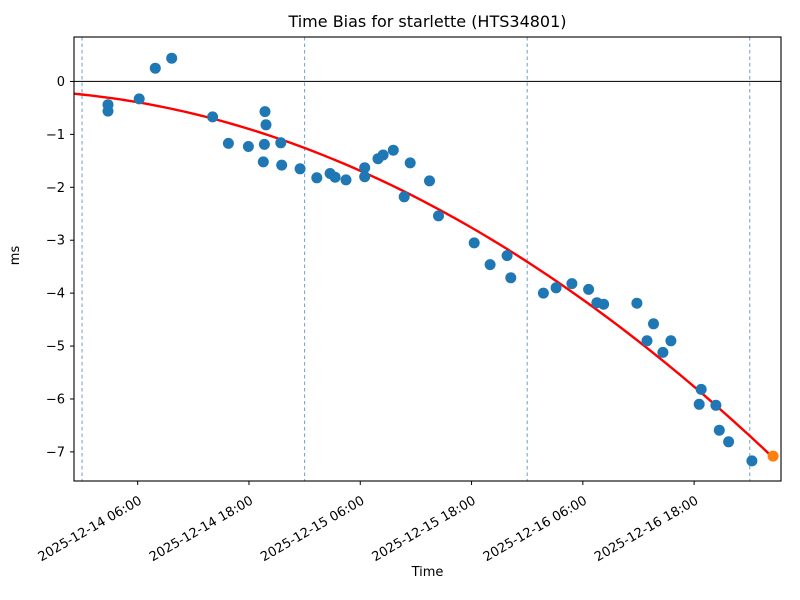 The height and width of the screenshot is (600, 800). I want to click on x-tick-label: 2025-12-15 18:00, so click(424, 529).